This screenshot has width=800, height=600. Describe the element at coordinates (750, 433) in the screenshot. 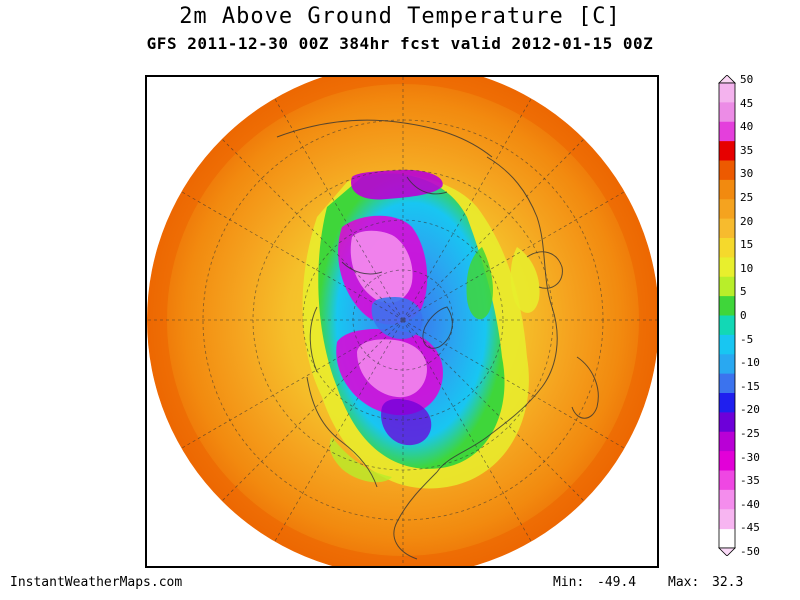

I see `colorbar-tick-label: -25` at that location.